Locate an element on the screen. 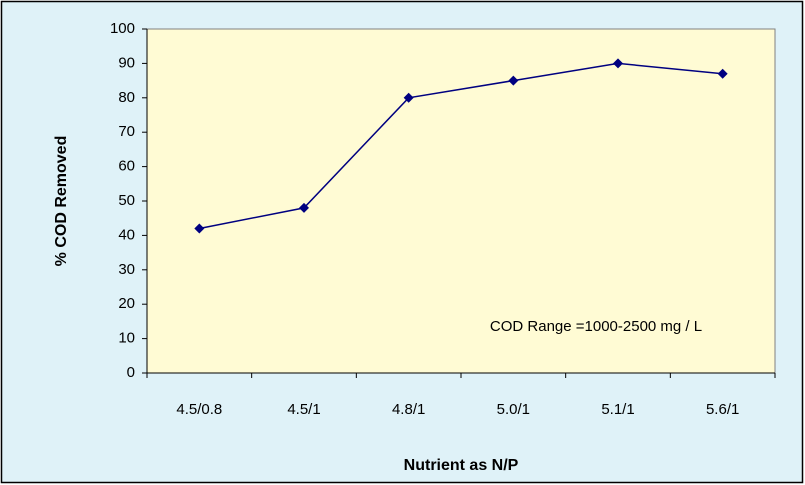 The image size is (805, 485). x-tick-label: 5.1/1 is located at coordinates (617, 409).